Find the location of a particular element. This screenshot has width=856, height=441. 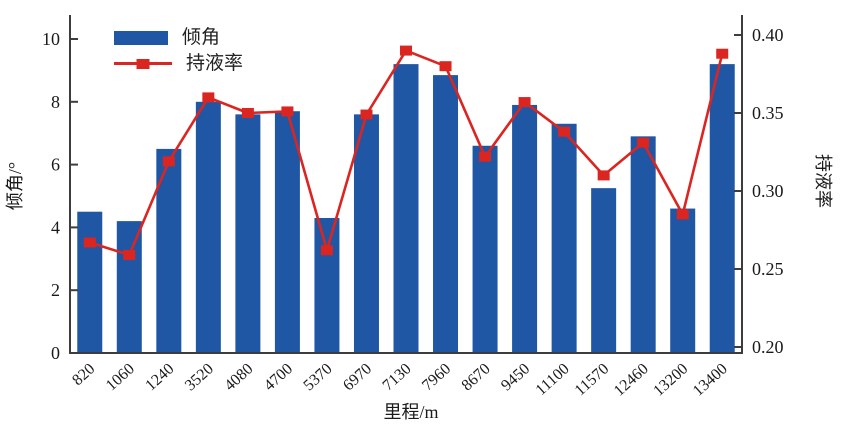

left-axis-title: 倾角/° is located at coordinates (15, 186).